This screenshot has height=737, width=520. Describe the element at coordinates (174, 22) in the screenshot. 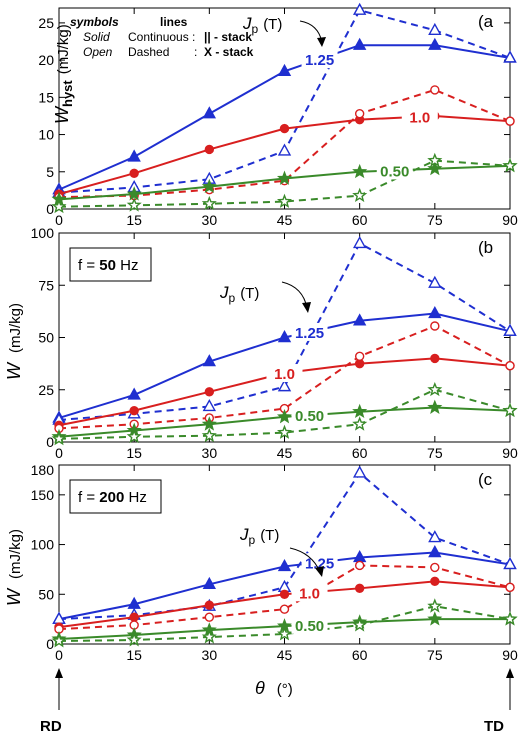

I see `legend-header-lines: lines` at that location.